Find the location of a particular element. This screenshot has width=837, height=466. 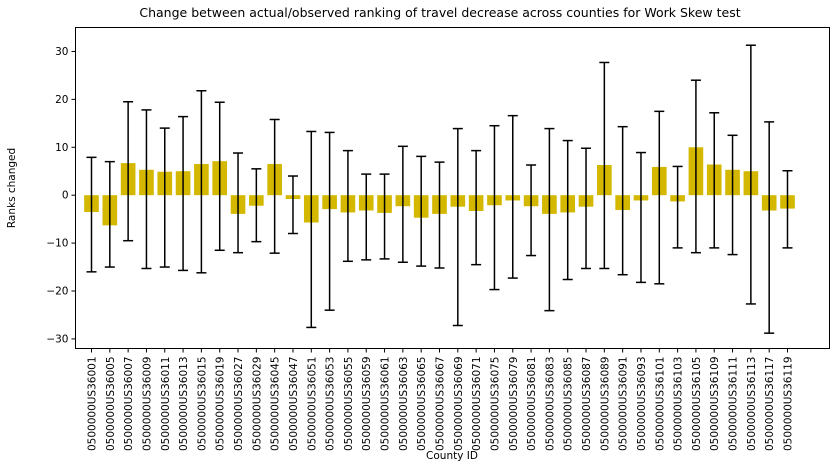

x-tick-label: 0500000US36011 is located at coordinates (166, 404).